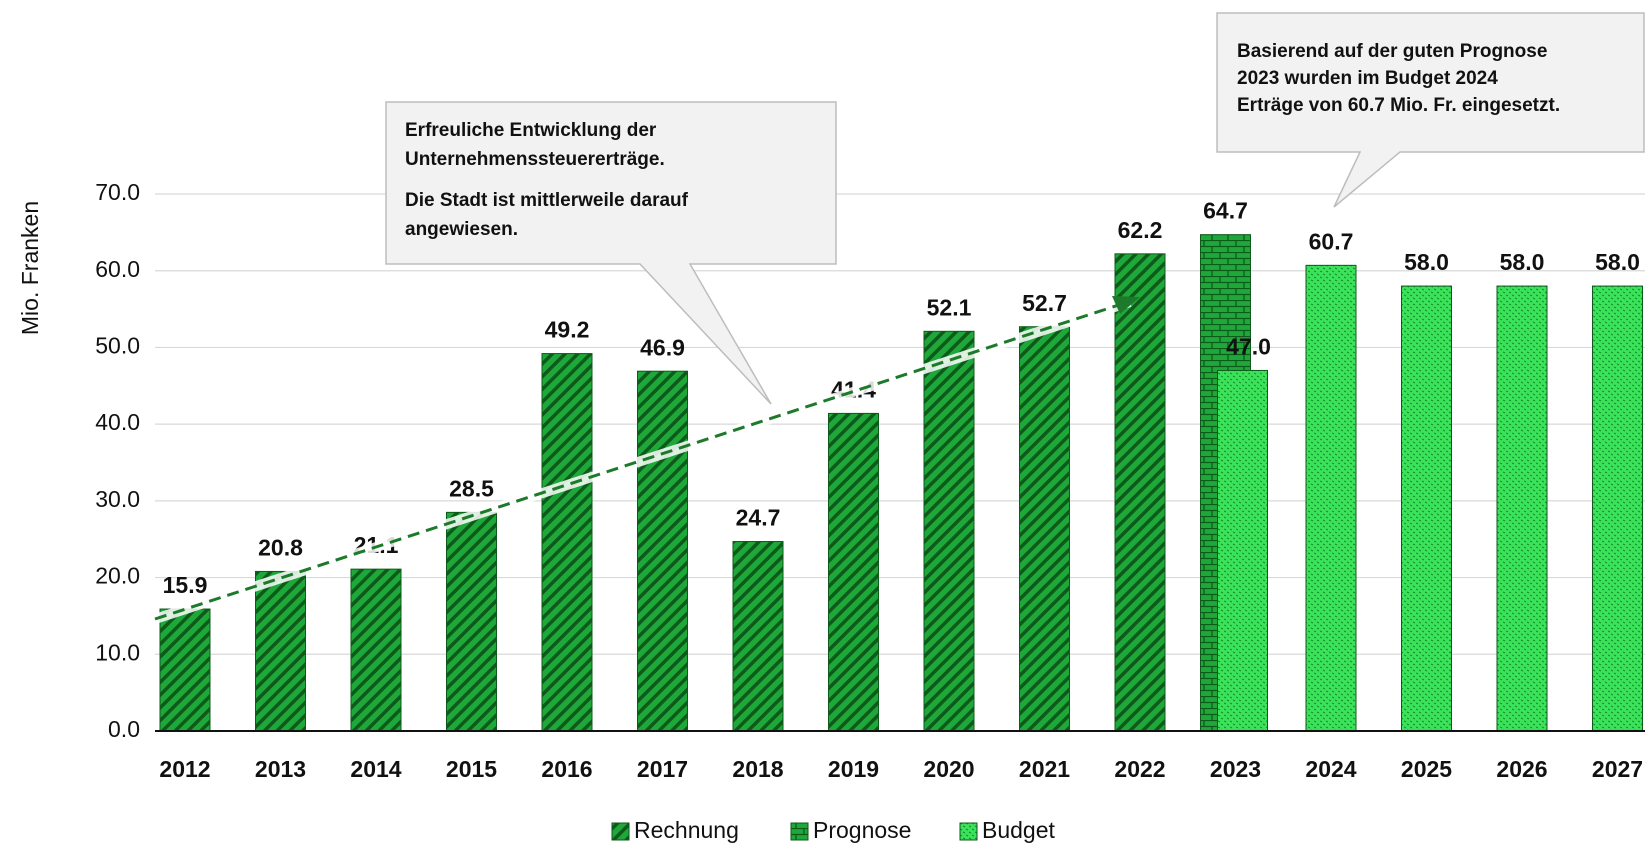 Image resolution: width=1645 pixels, height=853 pixels. I want to click on annotation-text: Unternehmenssteuererträge., so click(535, 159).